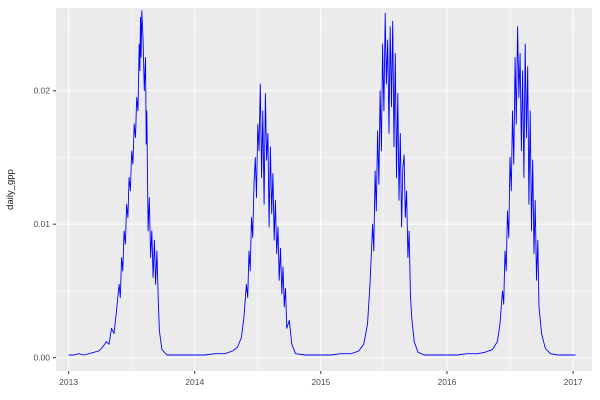 The image size is (600, 400). What do you see at coordinates (41, 224) in the screenshot?
I see `y-tick-label: 0.01` at bounding box center [41, 224].